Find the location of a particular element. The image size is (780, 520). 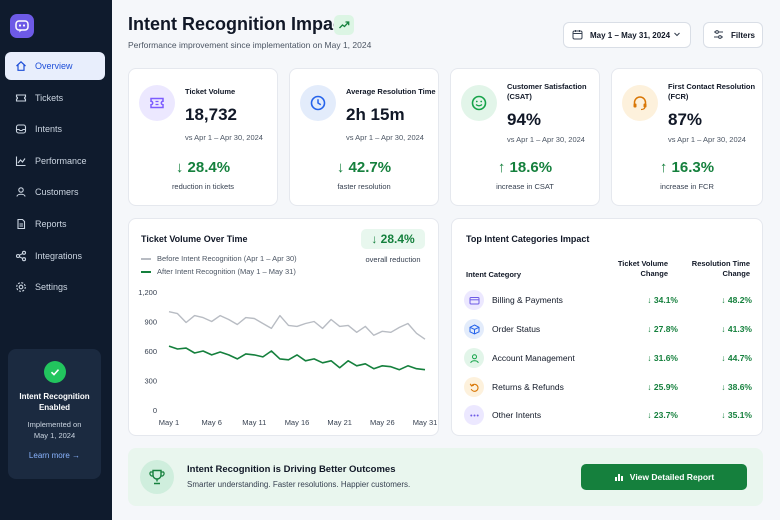

overall-reduction-badge: ↓ 28.4% is located at coordinates (393, 239).